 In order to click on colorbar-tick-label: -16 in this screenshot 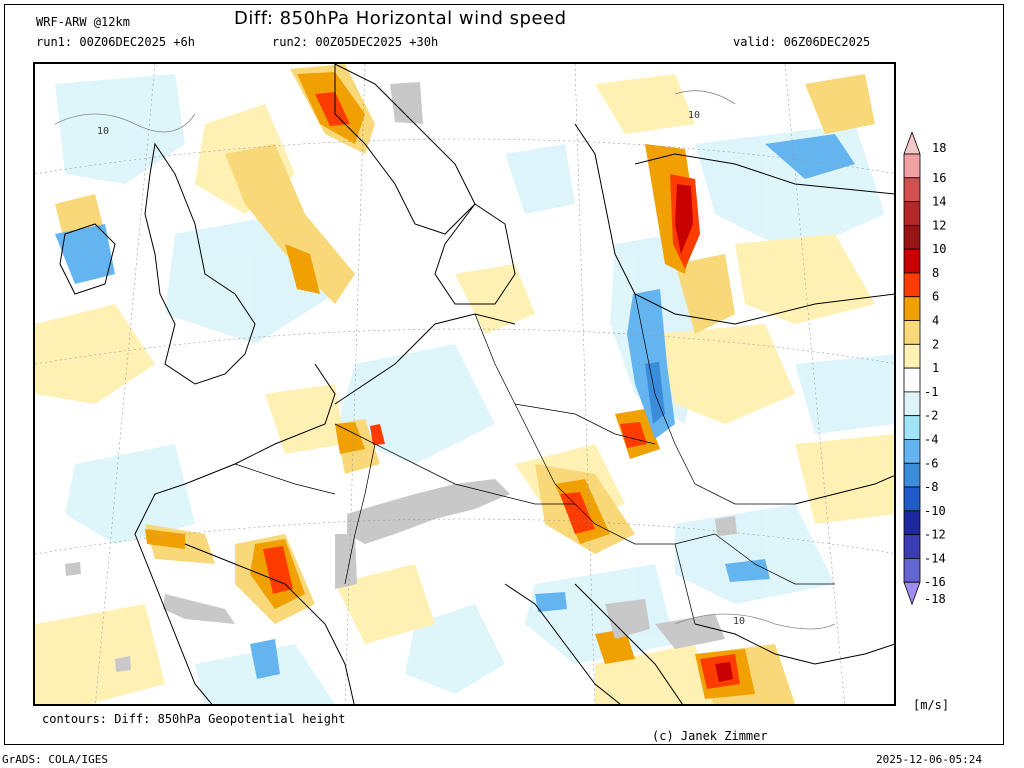, I will do `click(935, 582)`.